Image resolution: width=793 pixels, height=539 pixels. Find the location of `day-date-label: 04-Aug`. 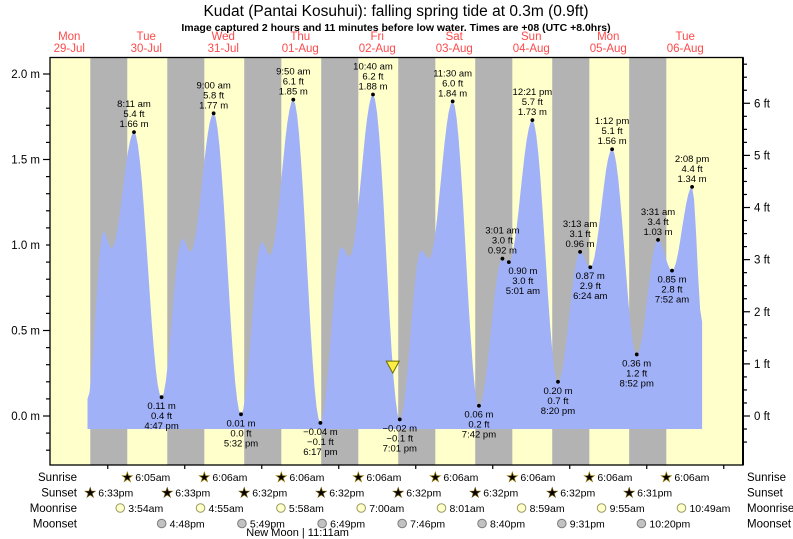

day-date-label: 04-Aug is located at coordinates (531, 49).